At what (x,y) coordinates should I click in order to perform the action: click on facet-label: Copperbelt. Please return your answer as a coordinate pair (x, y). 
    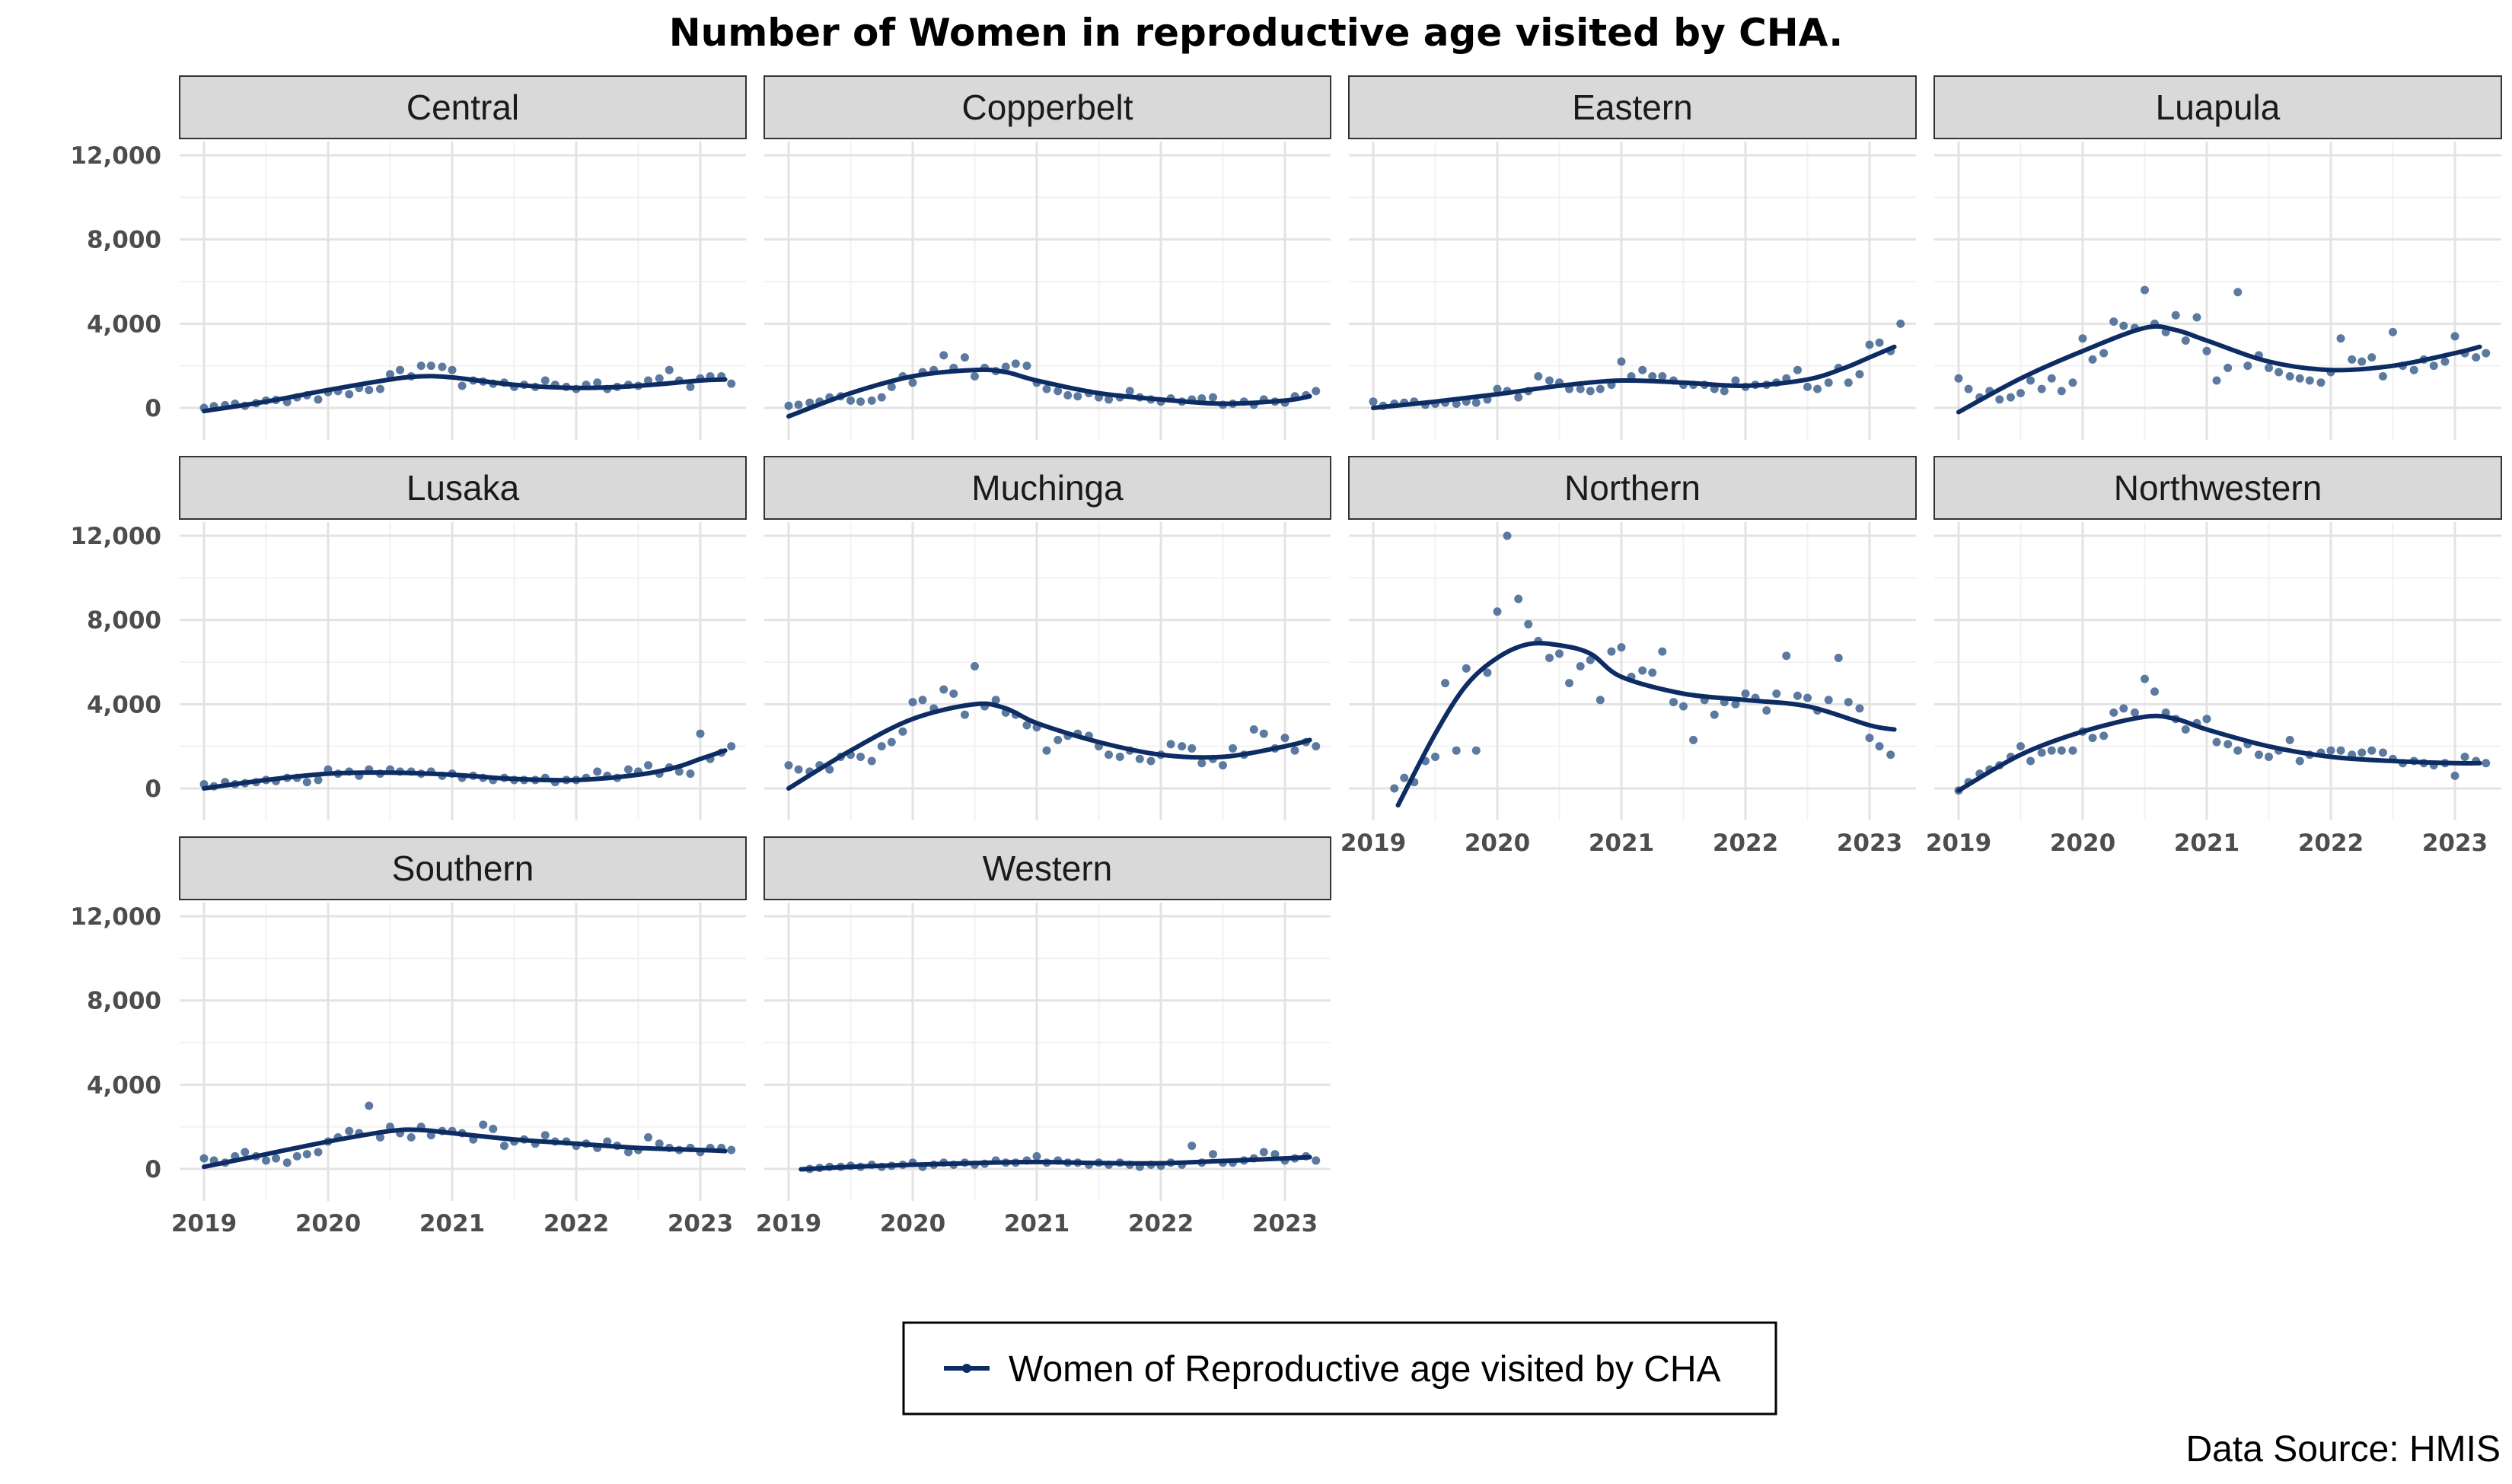
    Looking at the image, I should click on (1047, 107).